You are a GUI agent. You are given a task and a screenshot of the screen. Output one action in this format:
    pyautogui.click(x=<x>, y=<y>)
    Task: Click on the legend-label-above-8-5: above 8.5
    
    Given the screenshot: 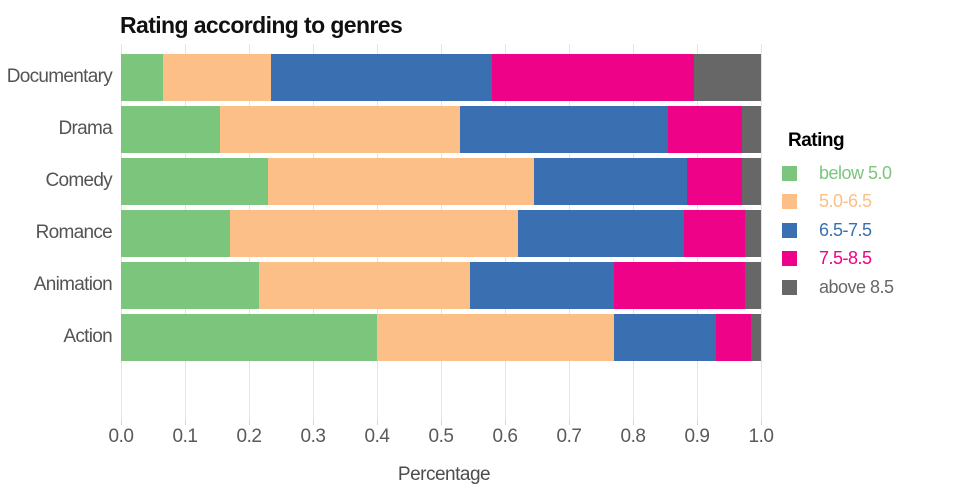 What is the action you would take?
    pyautogui.click(x=856, y=286)
    